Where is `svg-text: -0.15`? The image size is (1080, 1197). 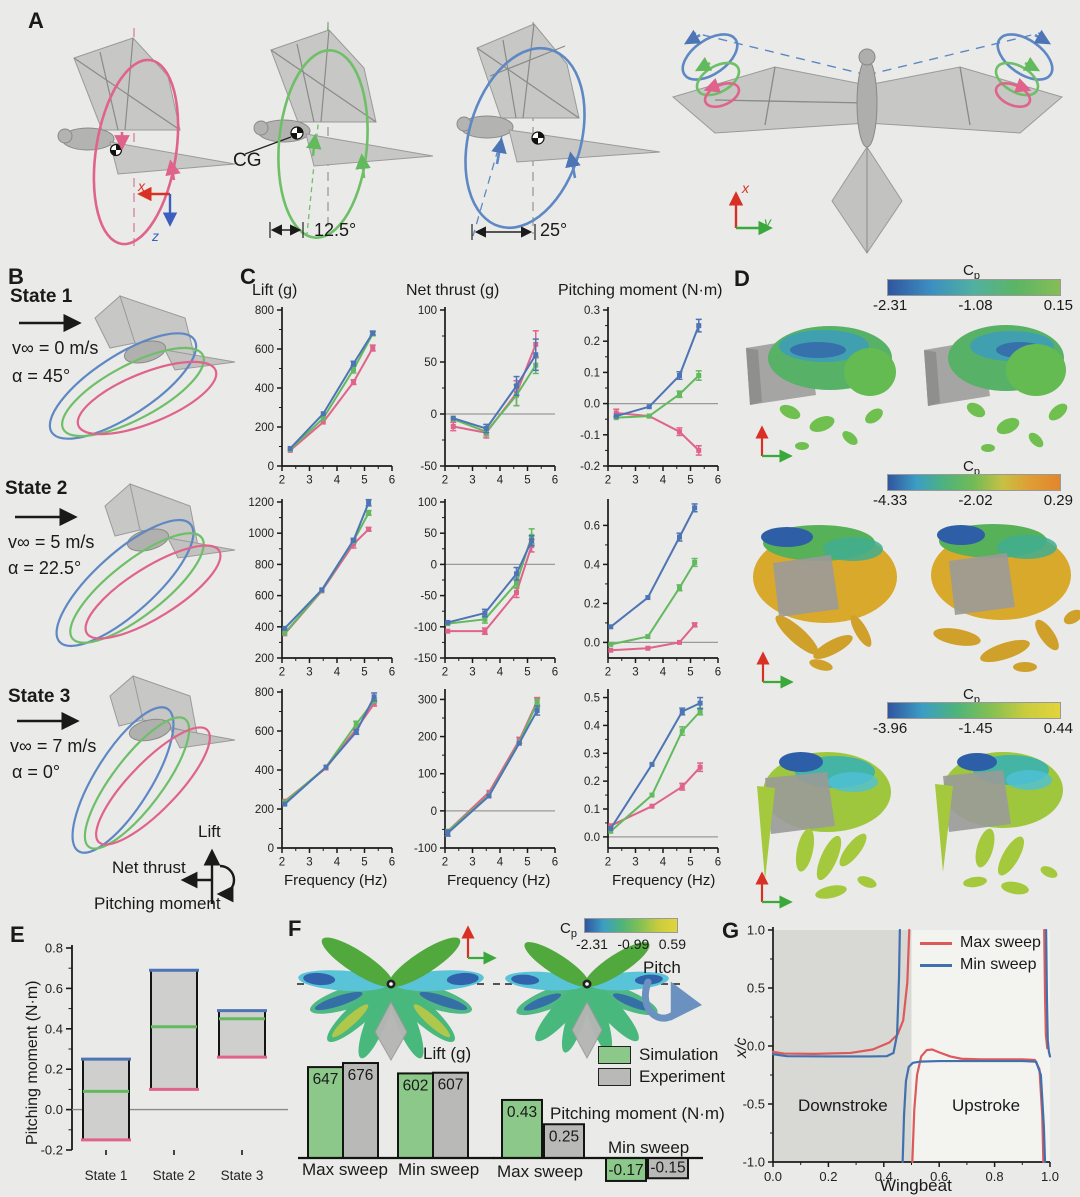
svg-text: -0.15 is located at coordinates (667, 1167).